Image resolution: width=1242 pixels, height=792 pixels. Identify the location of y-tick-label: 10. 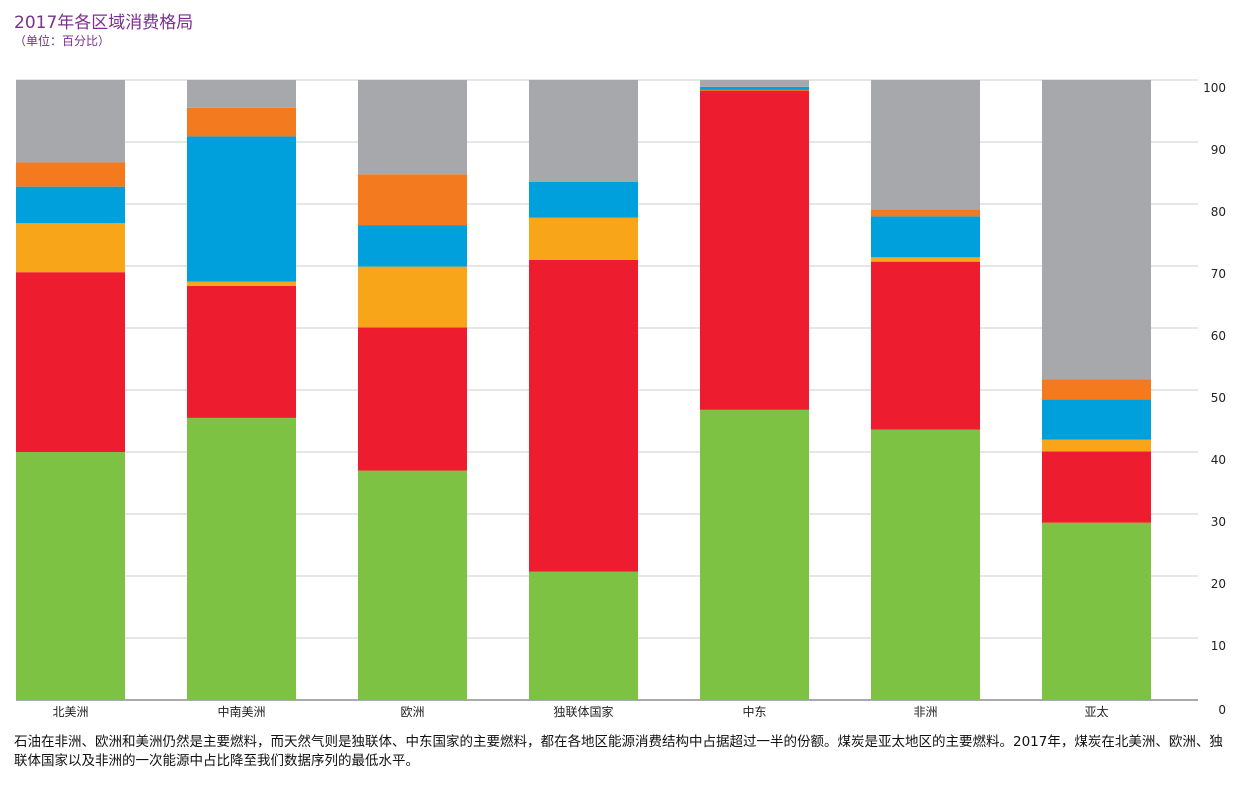
(1218, 646).